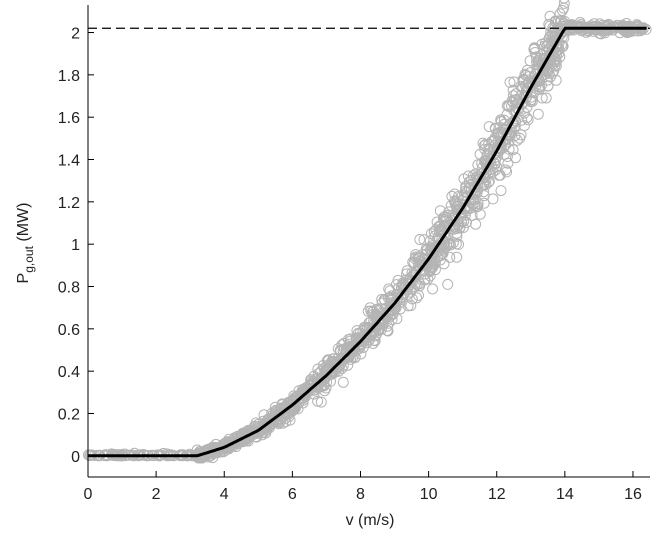 The image size is (662, 536). I want to click on x-tick-label: 0, so click(88, 494).